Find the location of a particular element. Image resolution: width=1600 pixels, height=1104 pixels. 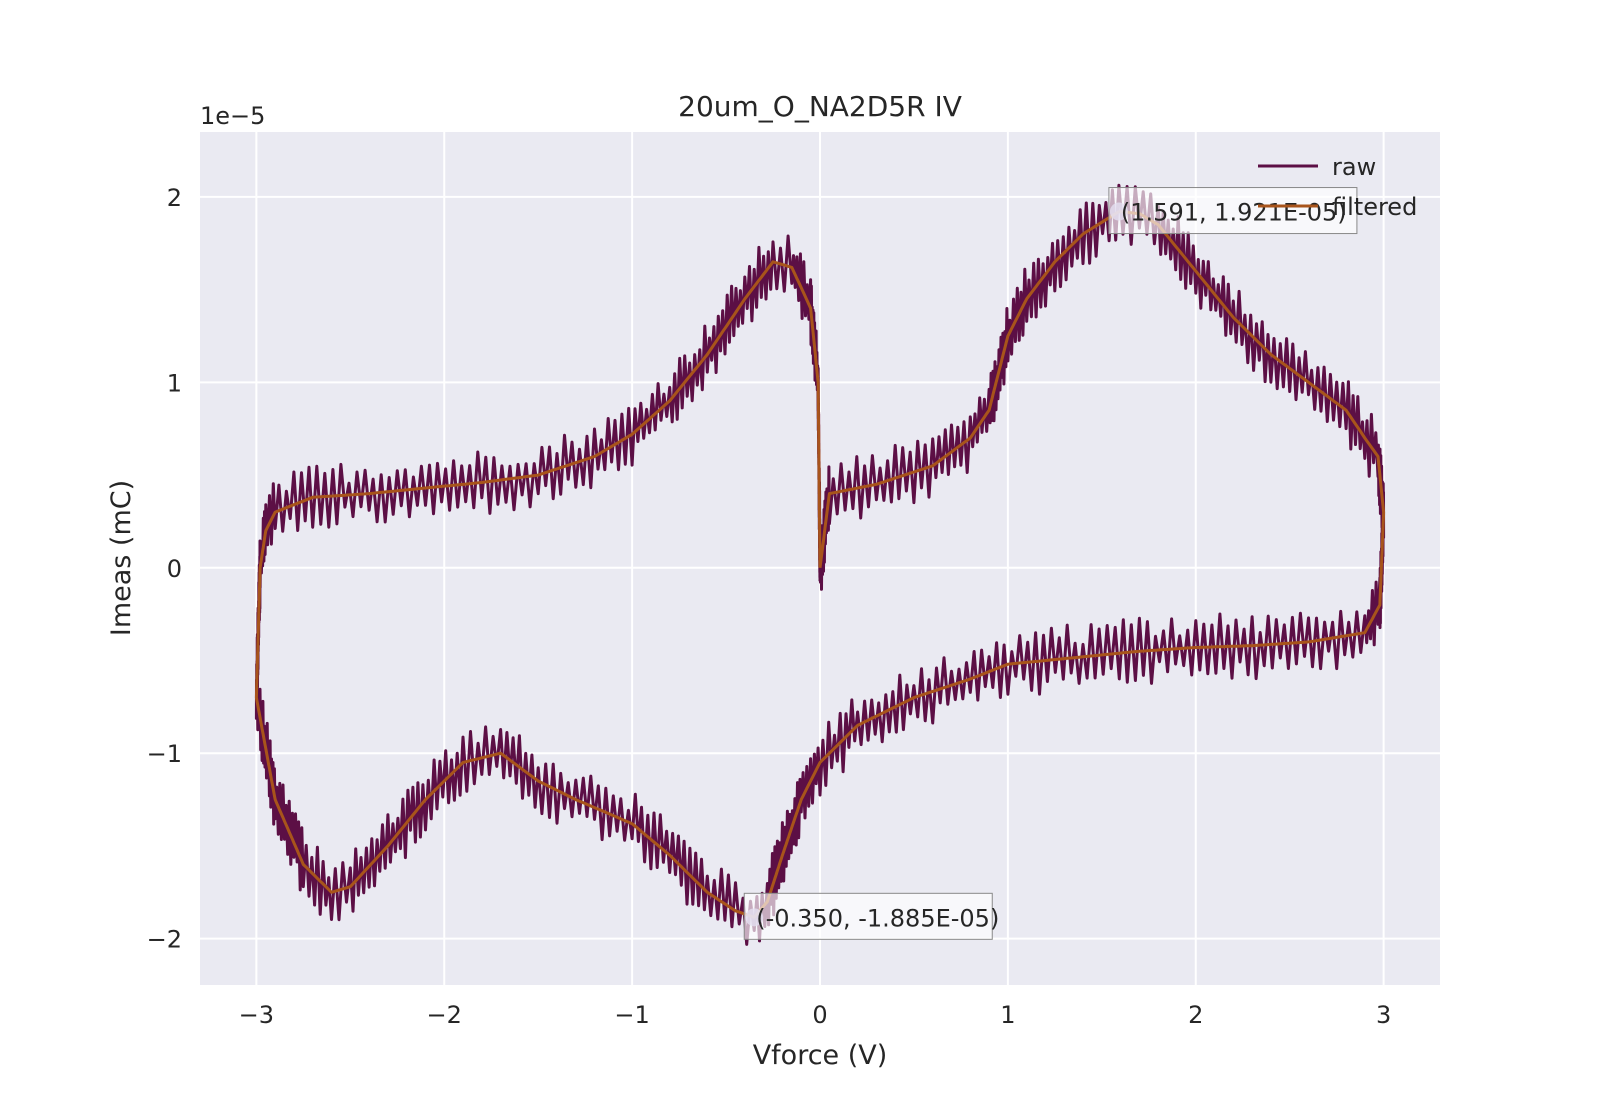

y-tick-label: −2 is located at coordinates (164, 940).